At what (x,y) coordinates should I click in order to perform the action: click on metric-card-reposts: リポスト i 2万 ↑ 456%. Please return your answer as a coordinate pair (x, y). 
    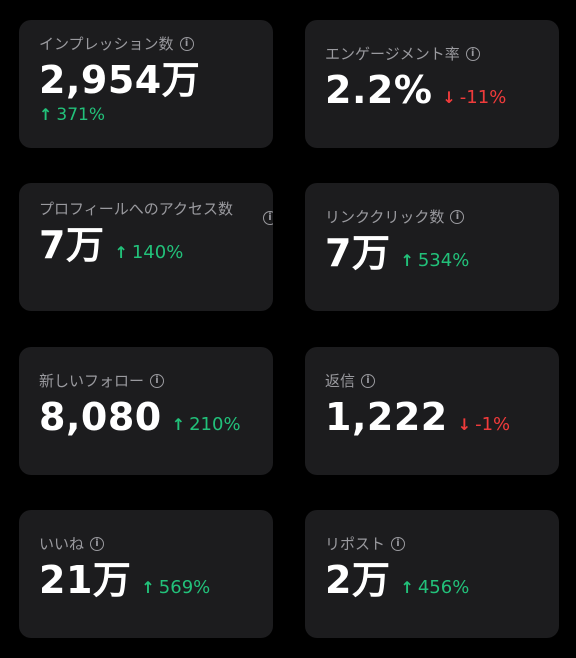
    Looking at the image, I should click on (432, 574).